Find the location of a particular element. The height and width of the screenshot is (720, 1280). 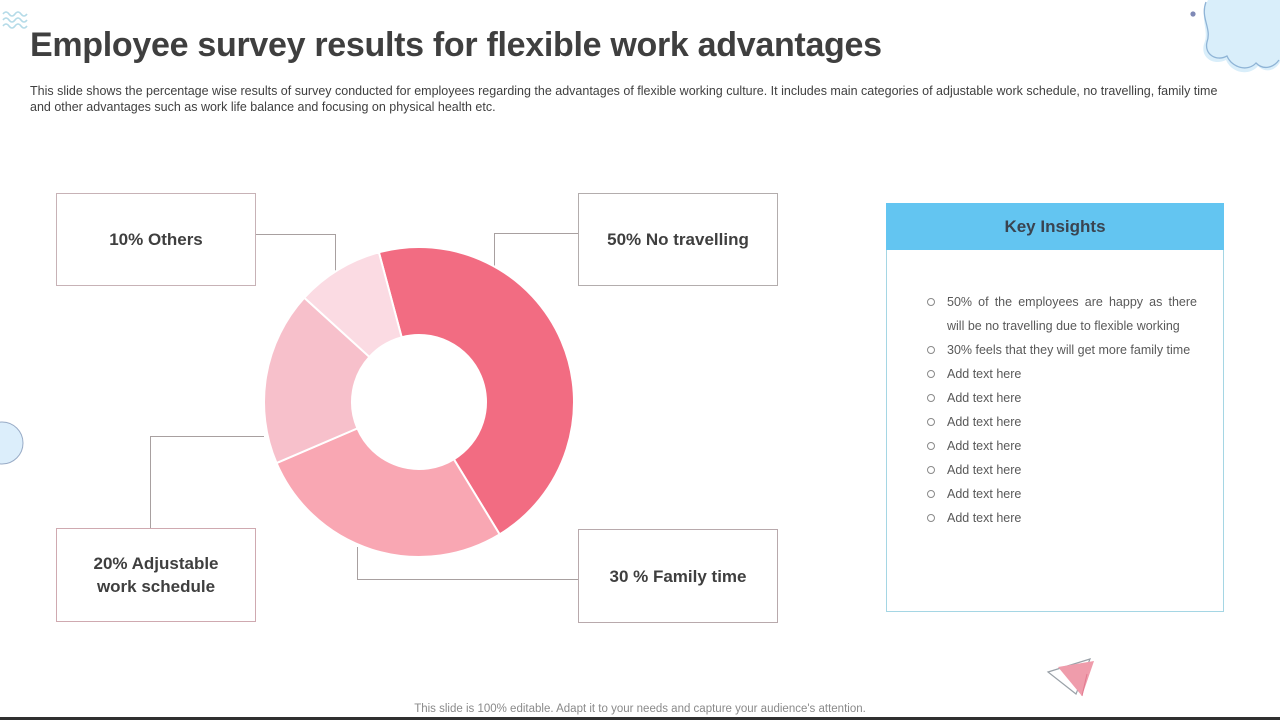

half-circle-decoration is located at coordinates (12, 443).